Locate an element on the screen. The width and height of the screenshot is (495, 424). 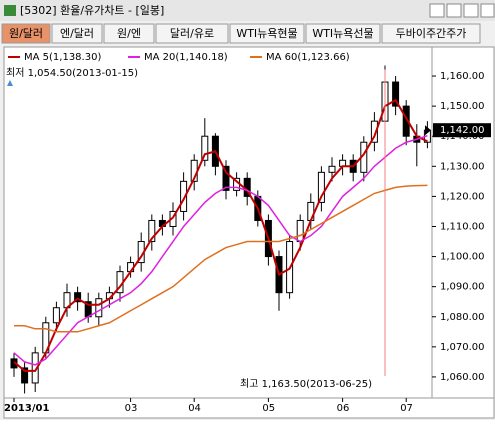
x-tick-label: 2013/01 is located at coordinates (26, 408).